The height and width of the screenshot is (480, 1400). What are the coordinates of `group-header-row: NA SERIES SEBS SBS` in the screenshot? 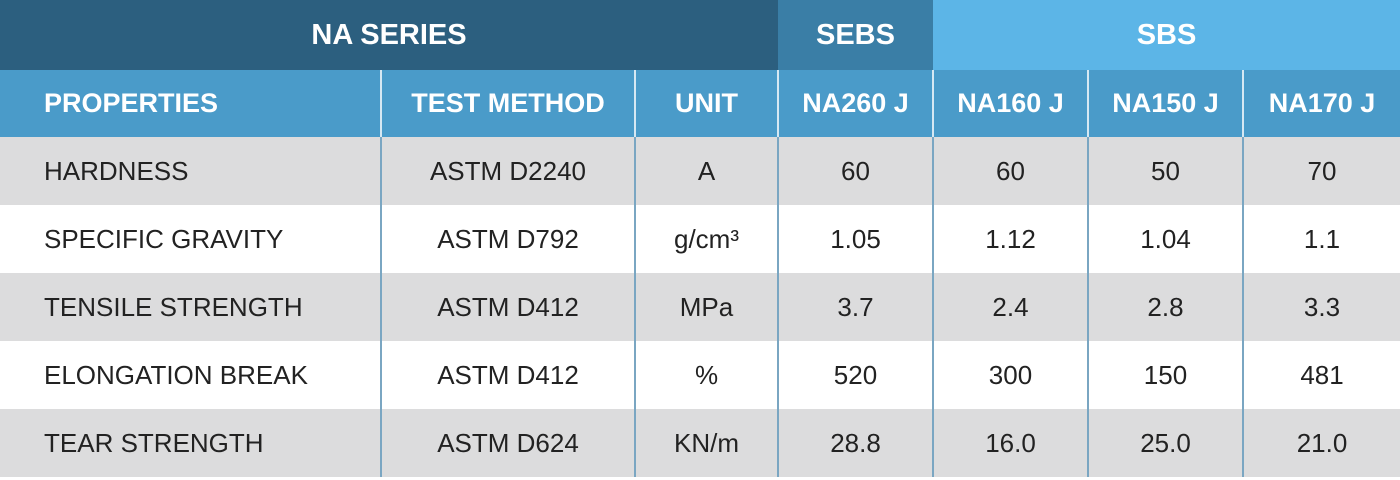 It's located at (700, 35).